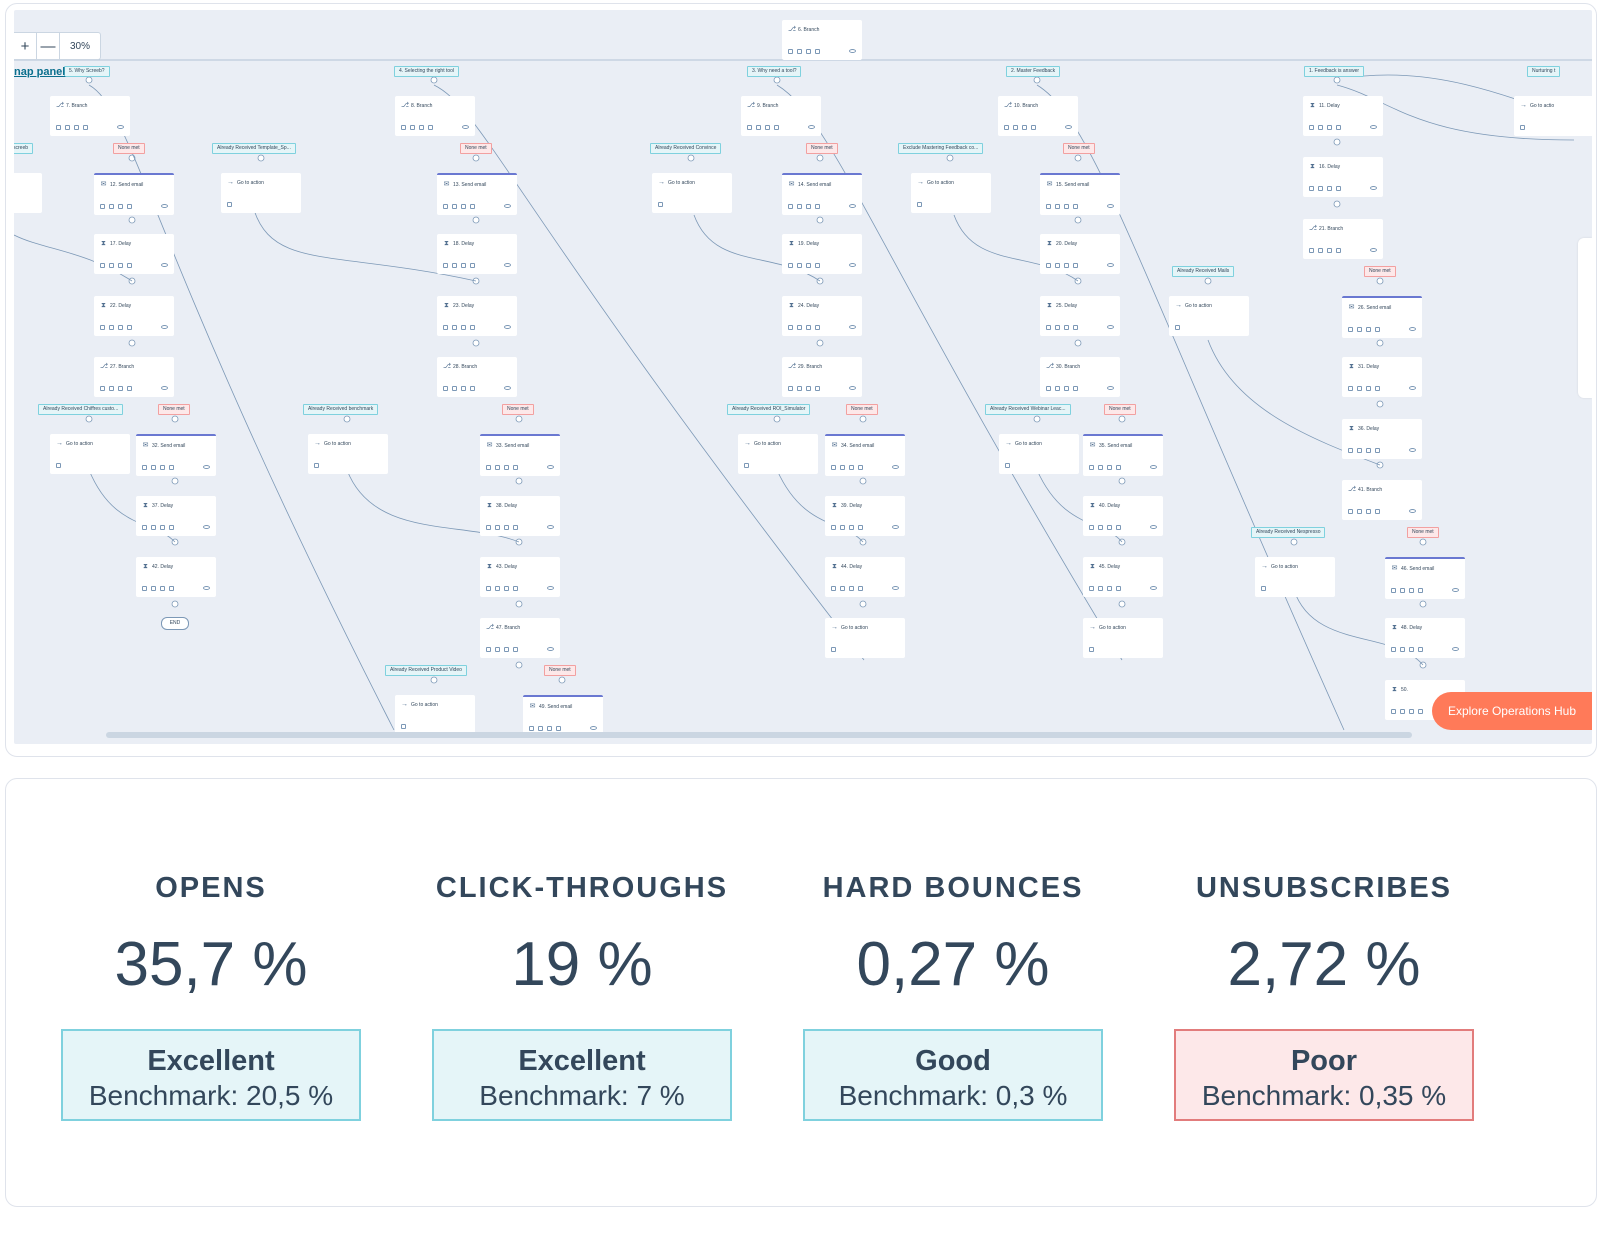  Describe the element at coordinates (134, 254) in the screenshot. I see `workflow-node: ⧗ 17. Delay` at that location.